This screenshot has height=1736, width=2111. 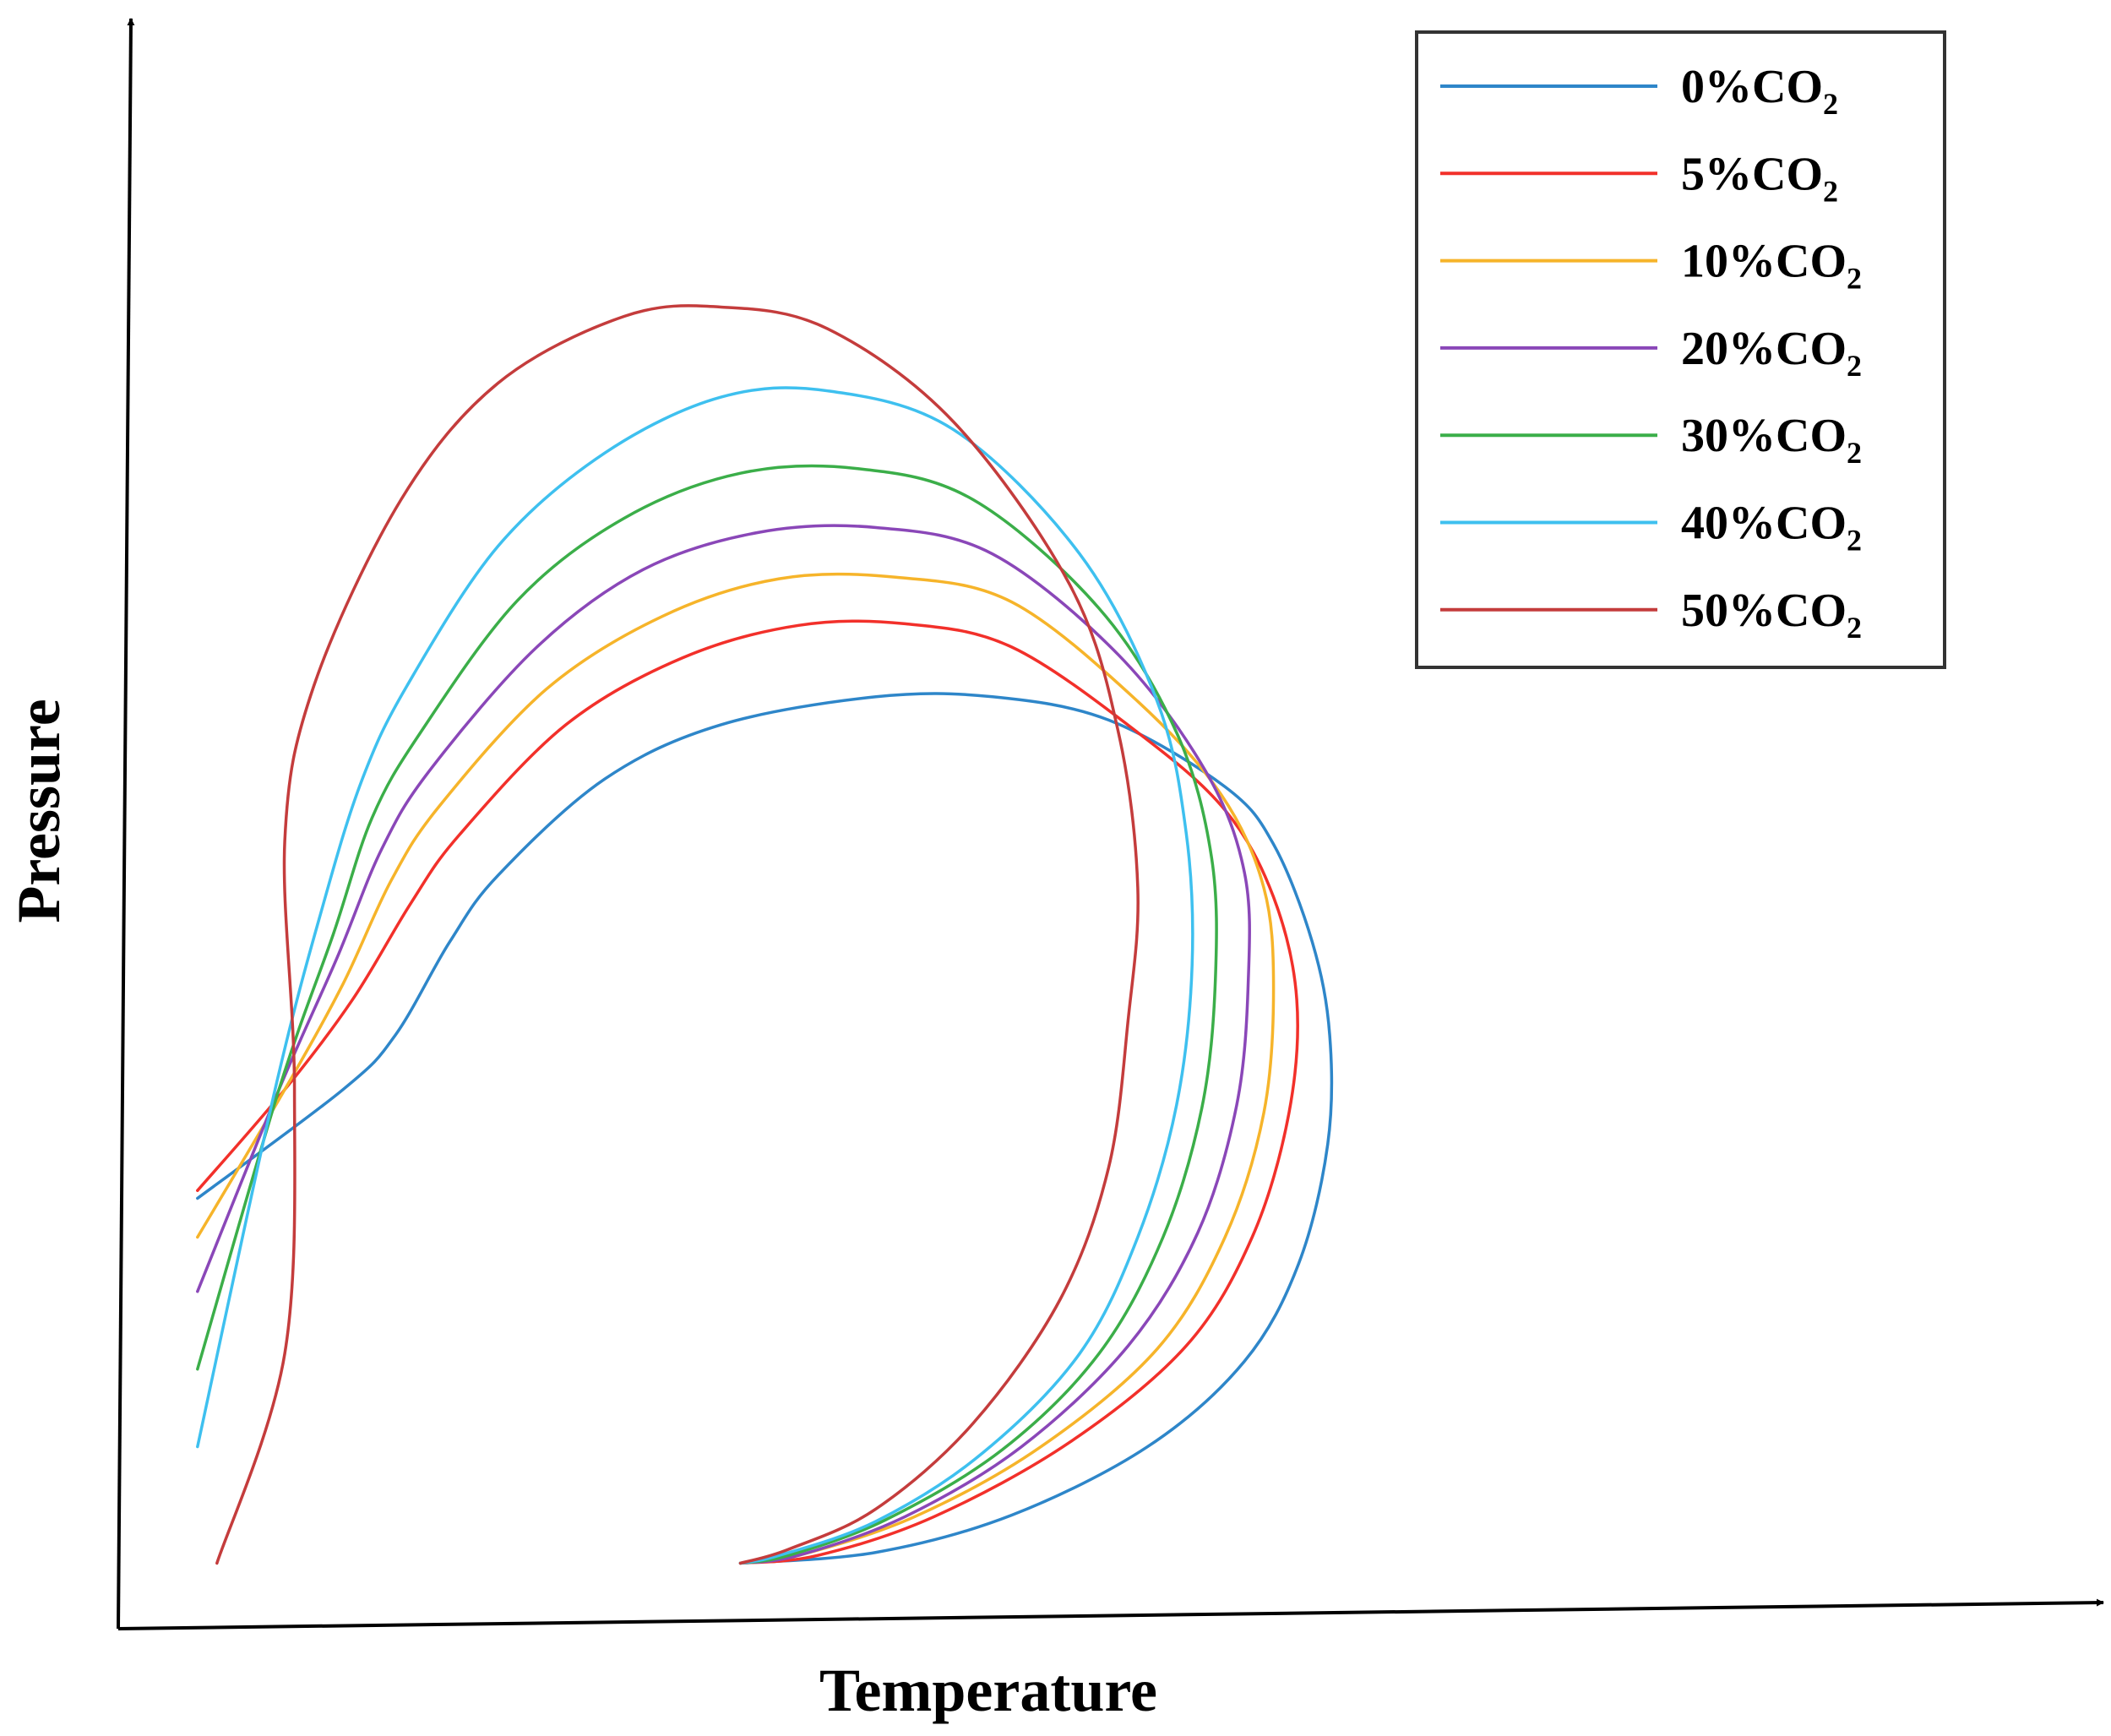 What do you see at coordinates (988, 1691) in the screenshot?
I see `x-axis-title: Temperature` at bounding box center [988, 1691].